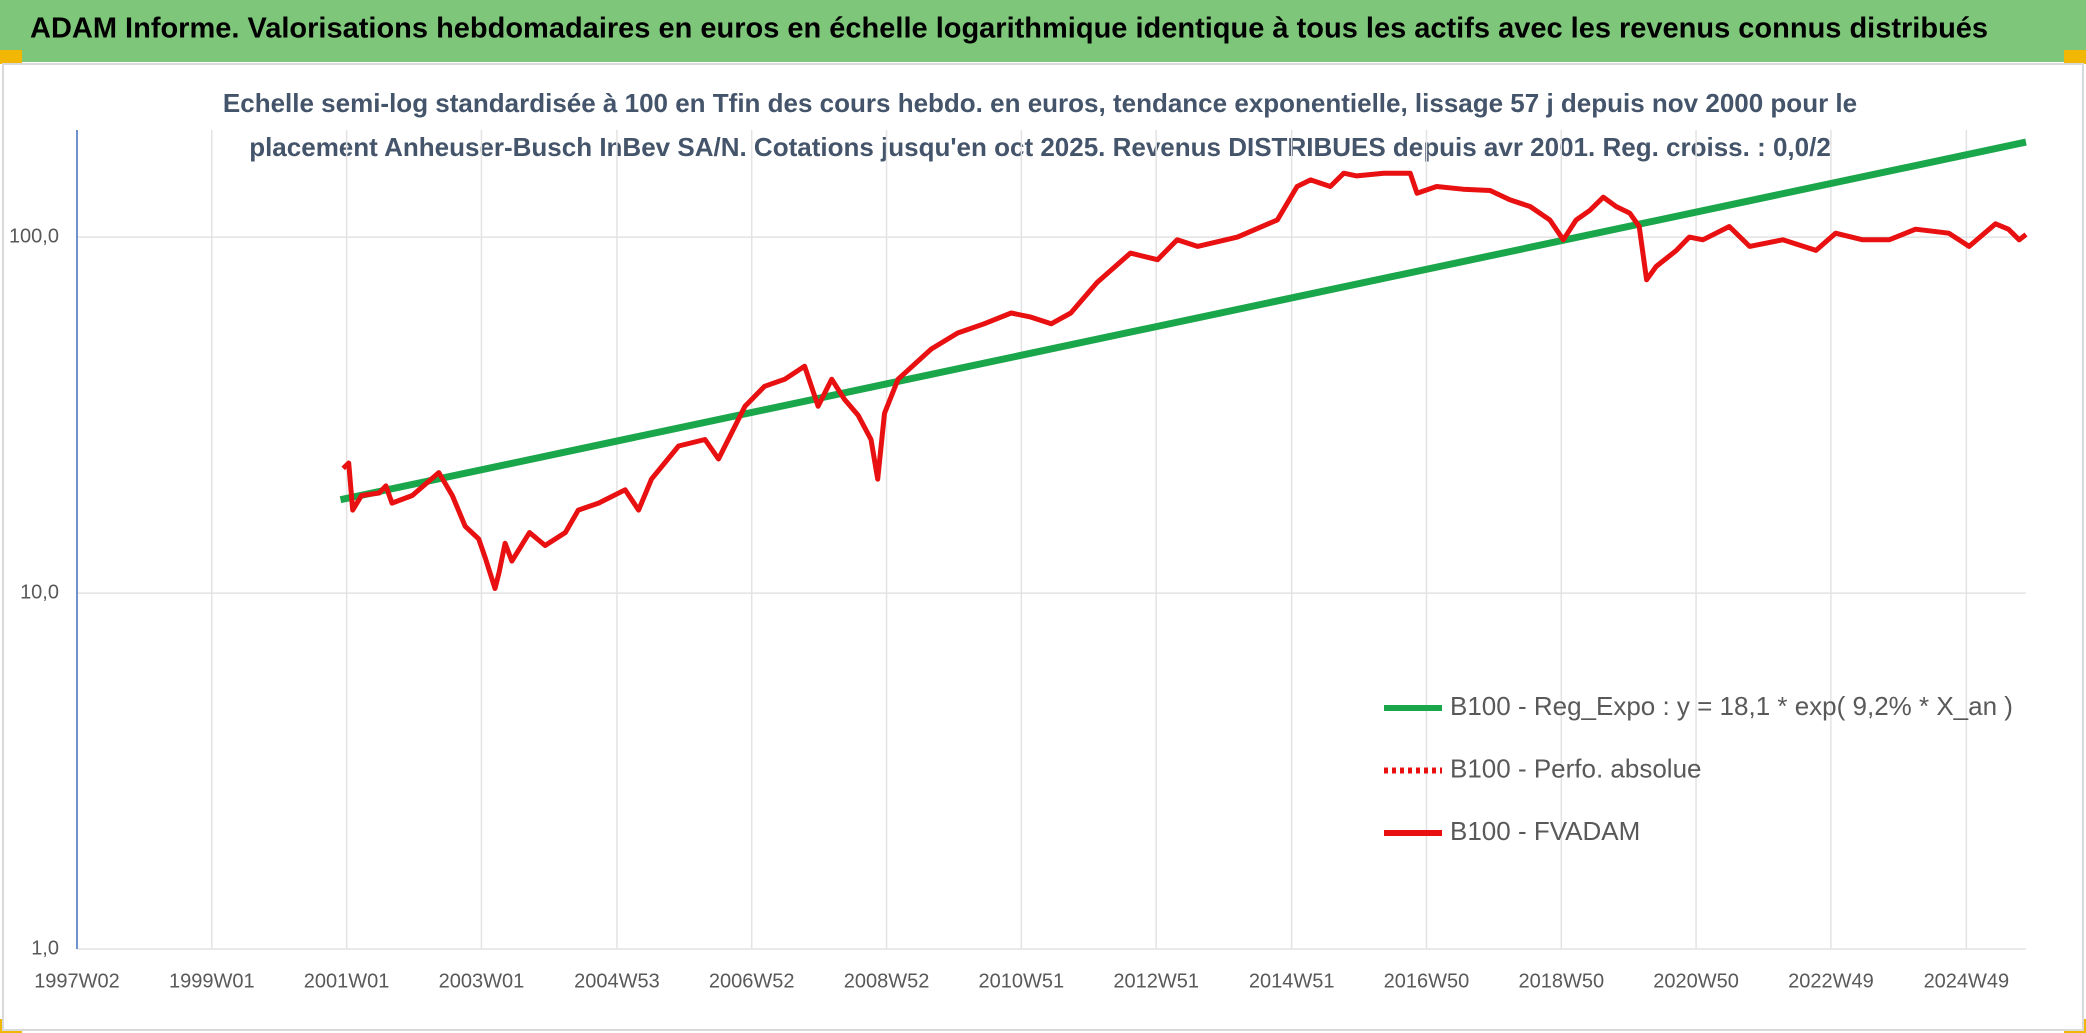 The height and width of the screenshot is (1033, 2086). Describe the element at coordinates (39, 592) in the screenshot. I see `y-tick-label: 10,0` at that location.